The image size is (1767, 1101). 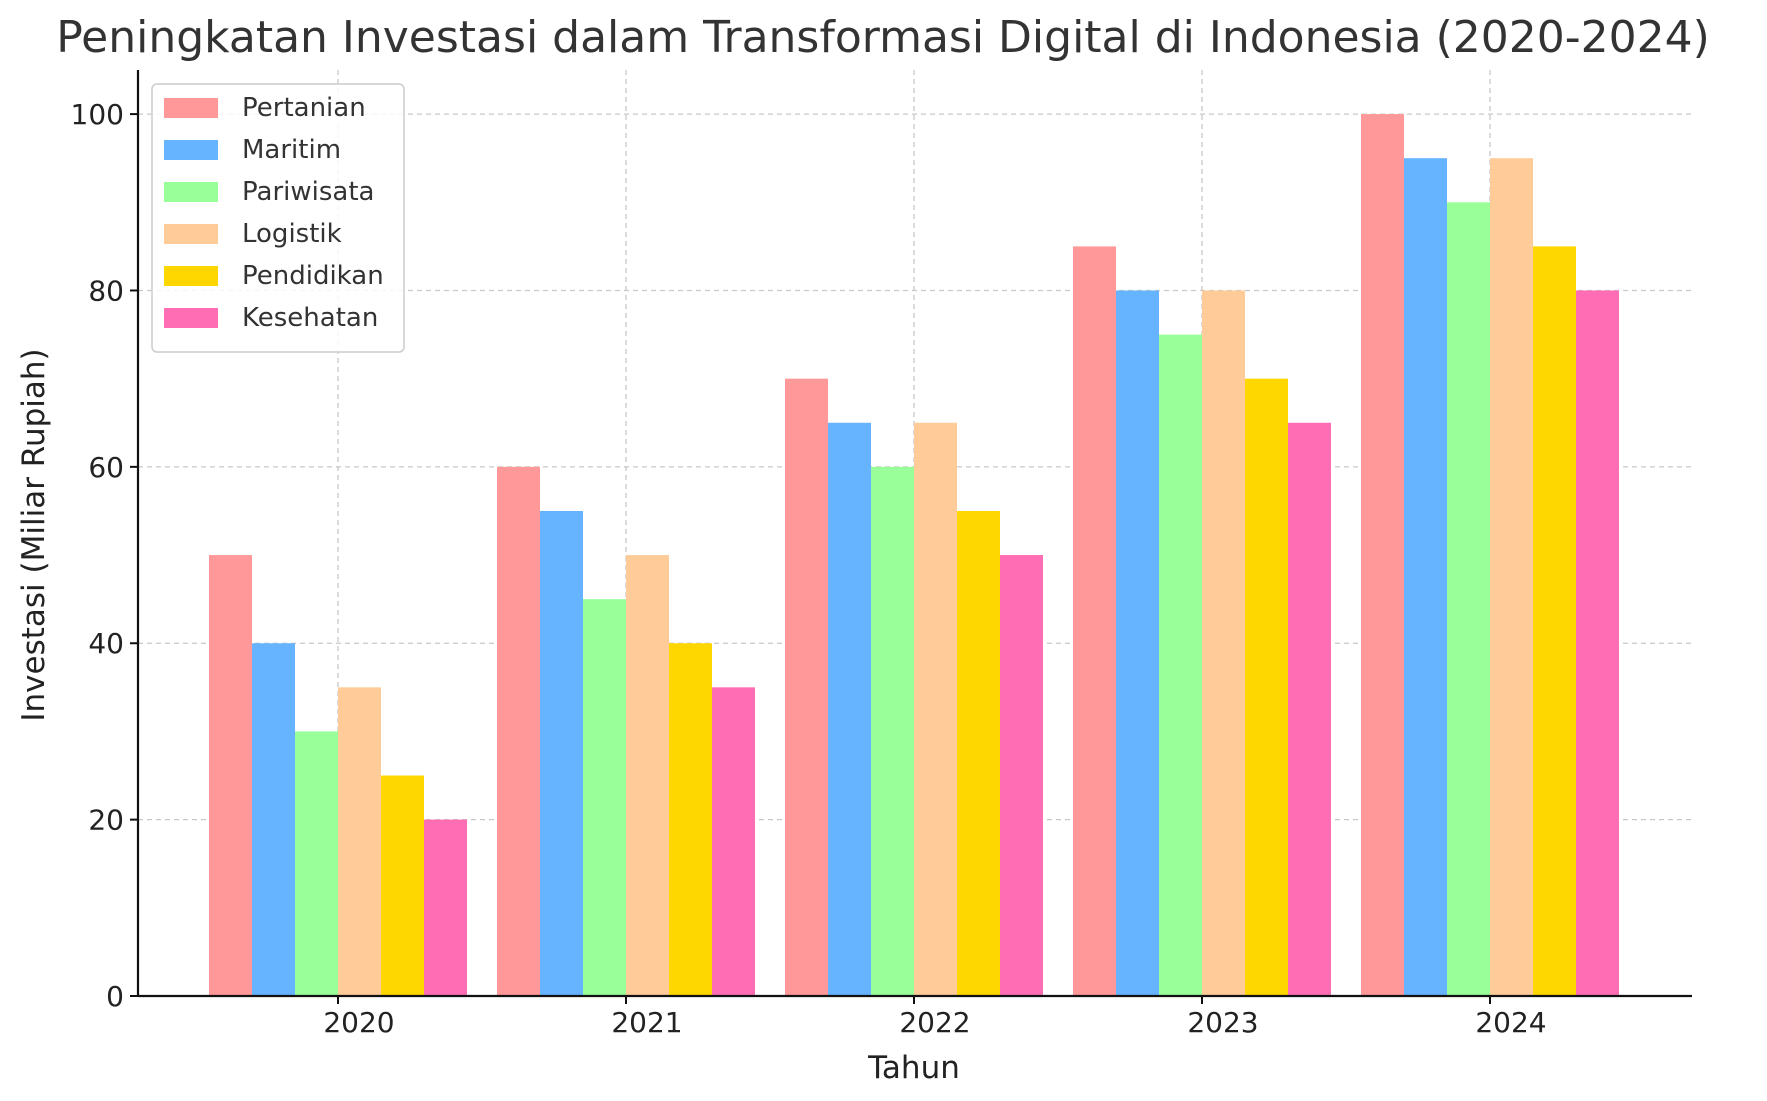 I want to click on x-tick-label: 2021, so click(x=646, y=1022).